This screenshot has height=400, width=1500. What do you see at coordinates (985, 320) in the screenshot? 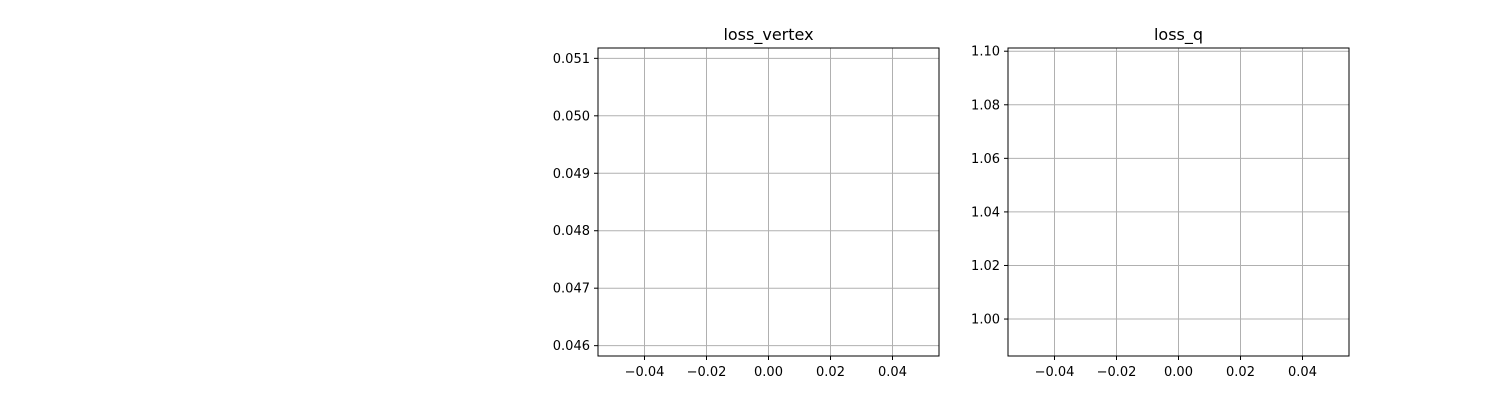
I see `y-tick-label: 1.00` at bounding box center [985, 320].